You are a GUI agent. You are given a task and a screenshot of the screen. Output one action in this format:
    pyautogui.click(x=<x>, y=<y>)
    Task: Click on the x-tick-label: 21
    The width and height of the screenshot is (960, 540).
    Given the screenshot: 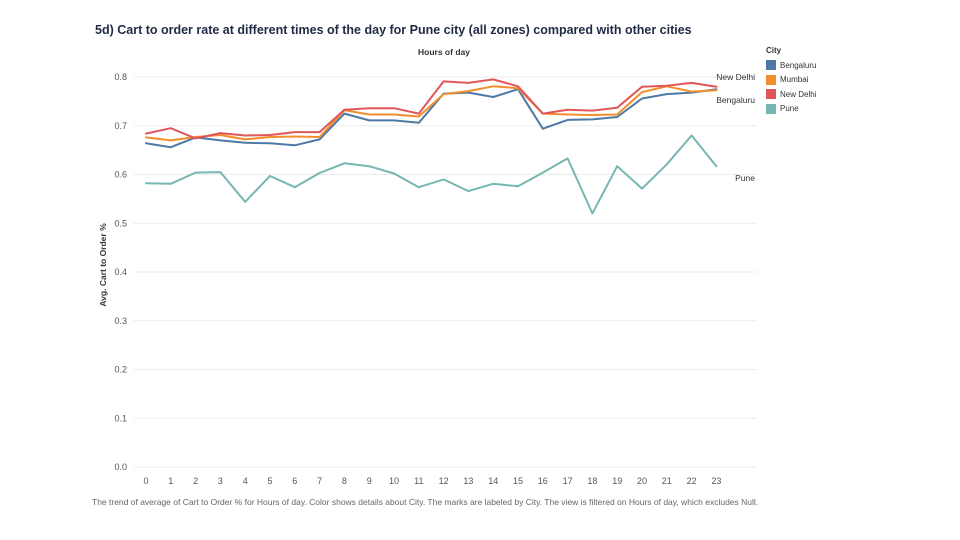 What is the action you would take?
    pyautogui.click(x=667, y=481)
    